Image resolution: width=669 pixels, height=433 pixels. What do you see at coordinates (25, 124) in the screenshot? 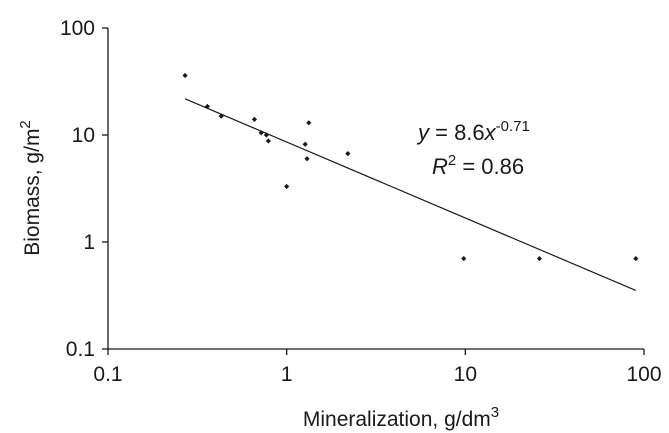
I see `y-axis-title-sup: 2` at bounding box center [25, 124].